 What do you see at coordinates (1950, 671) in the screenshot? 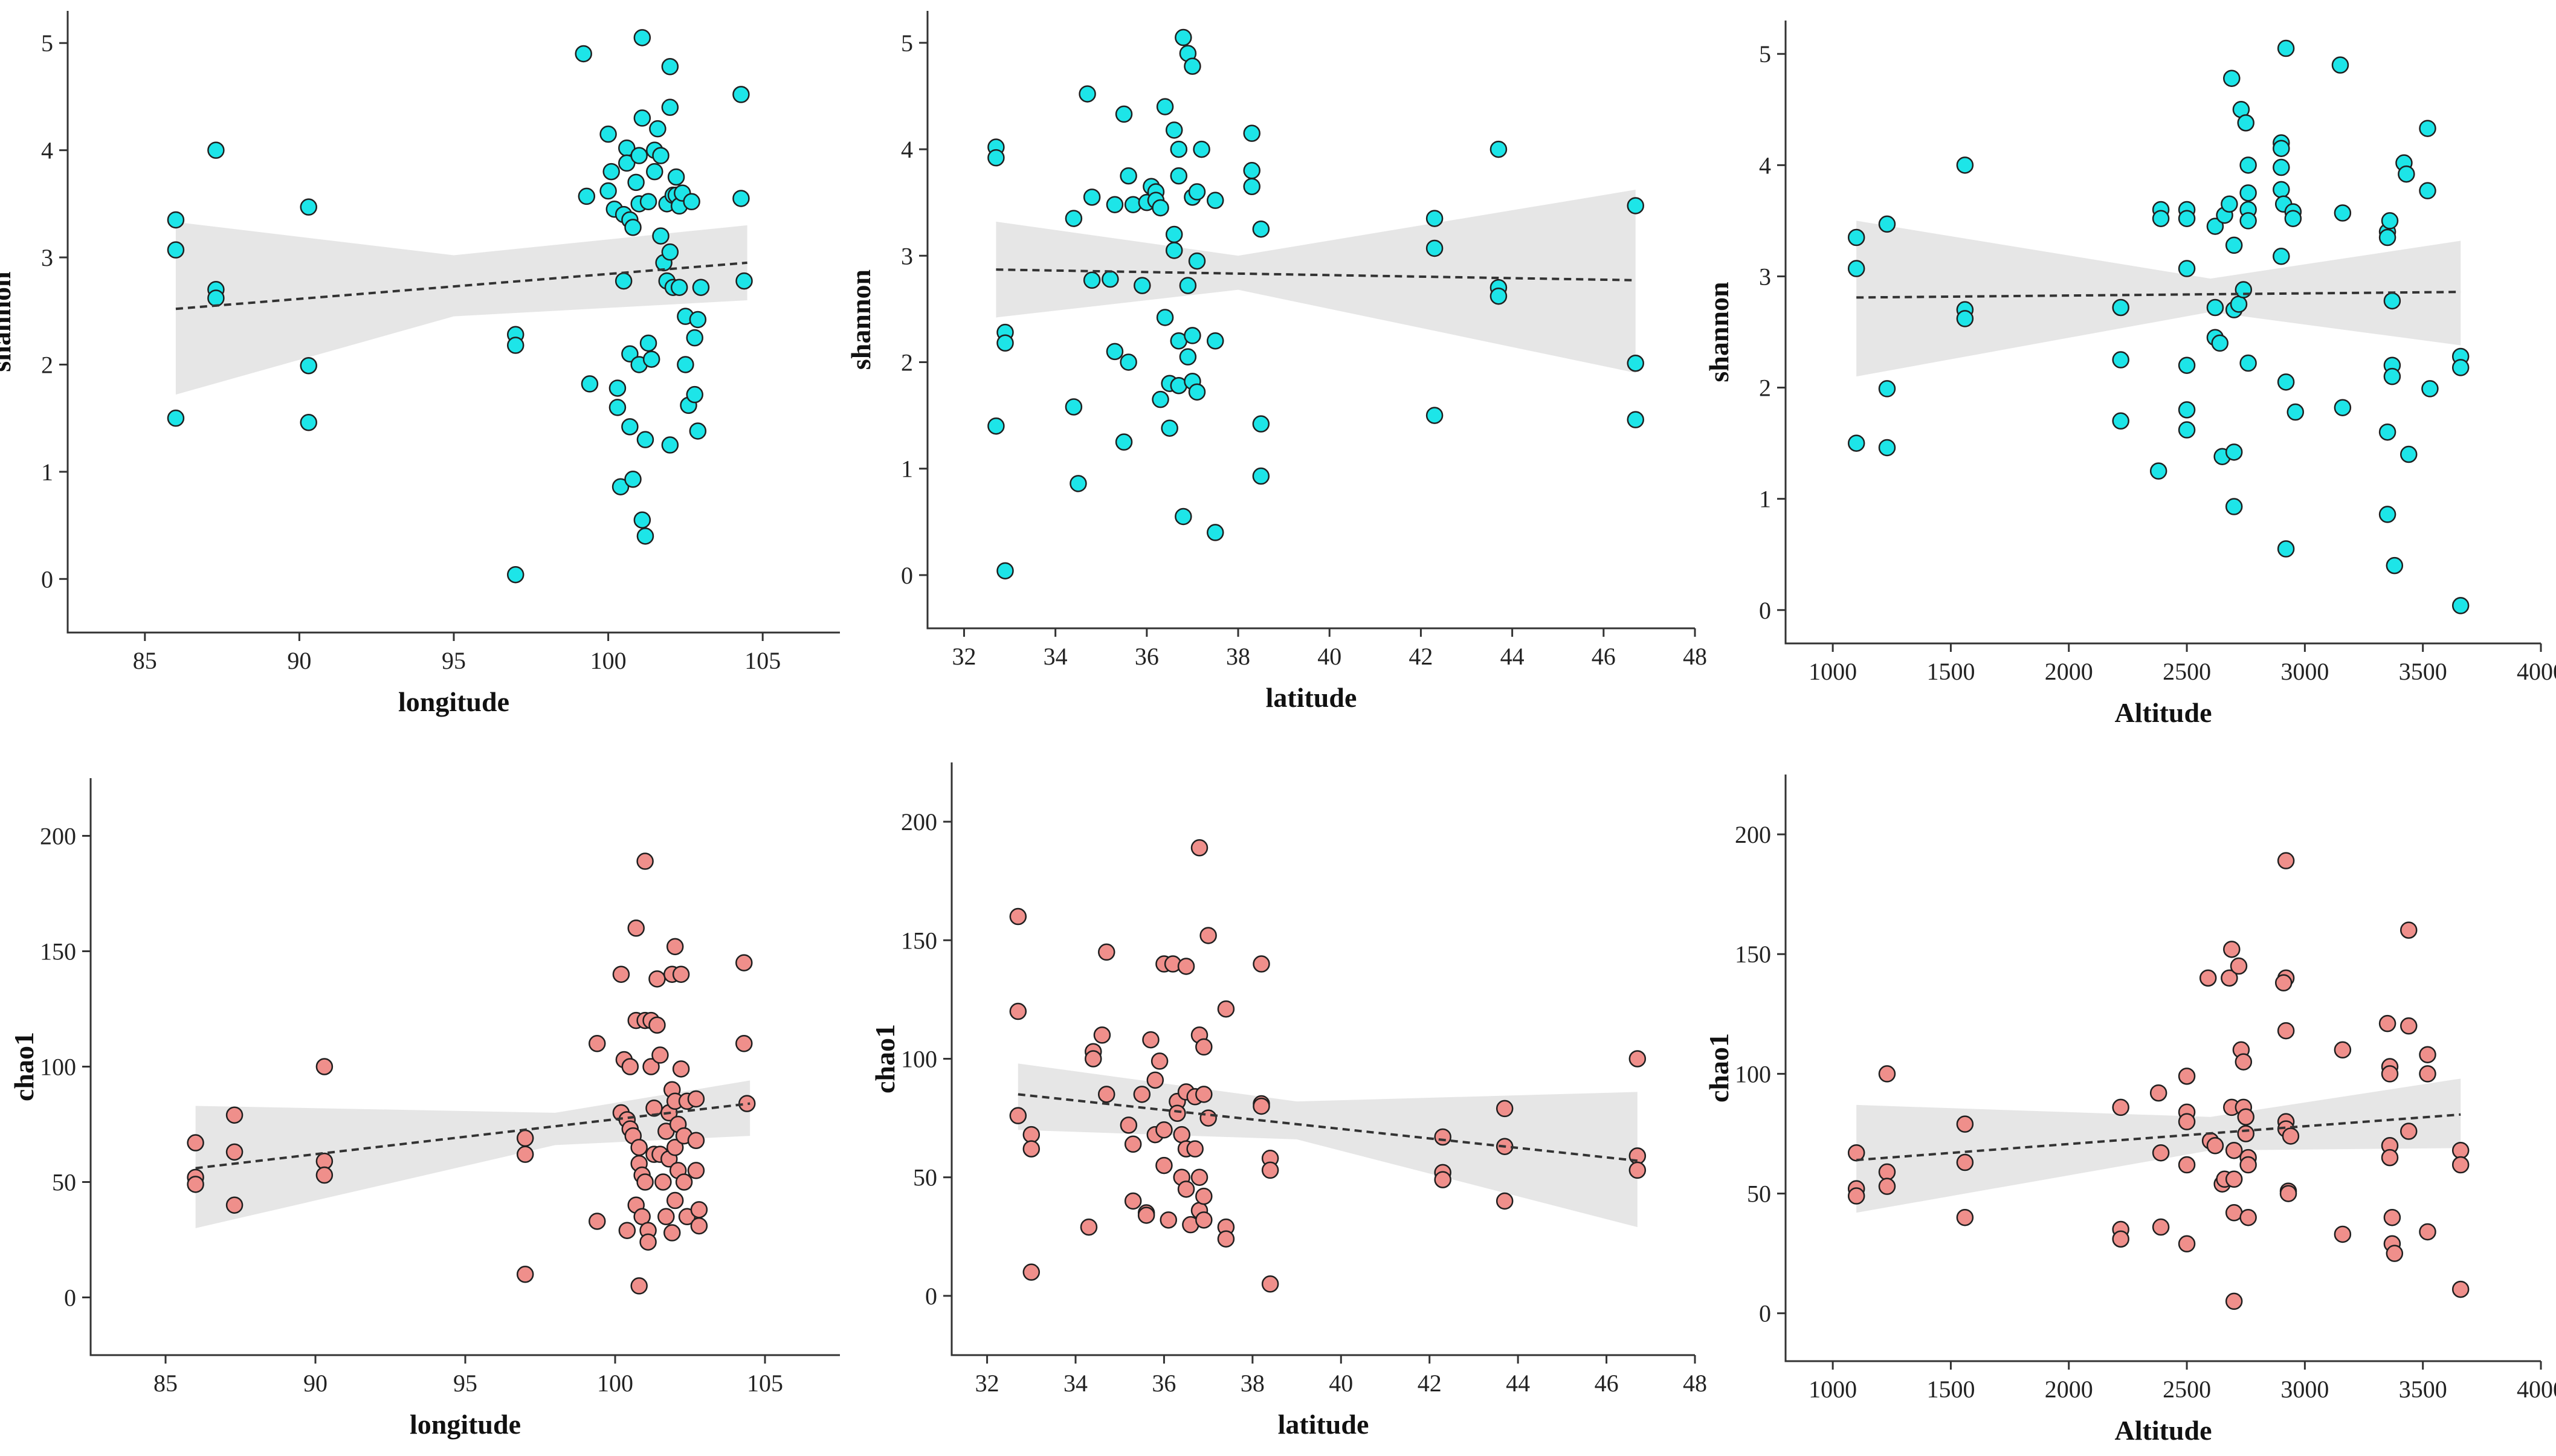
I see `x-tick-label: 1500` at bounding box center [1950, 671].